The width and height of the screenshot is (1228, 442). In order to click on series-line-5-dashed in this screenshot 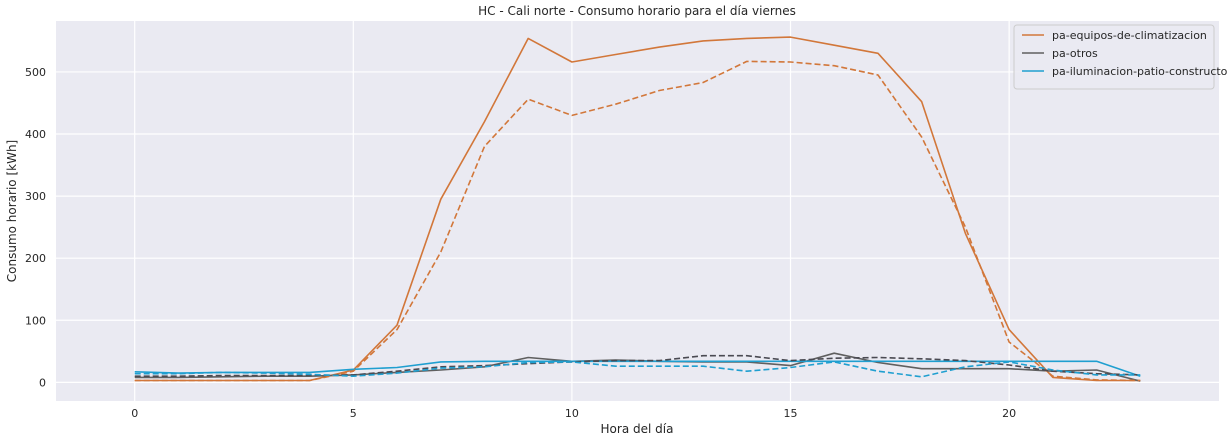, I will do `click(637, 366)`.